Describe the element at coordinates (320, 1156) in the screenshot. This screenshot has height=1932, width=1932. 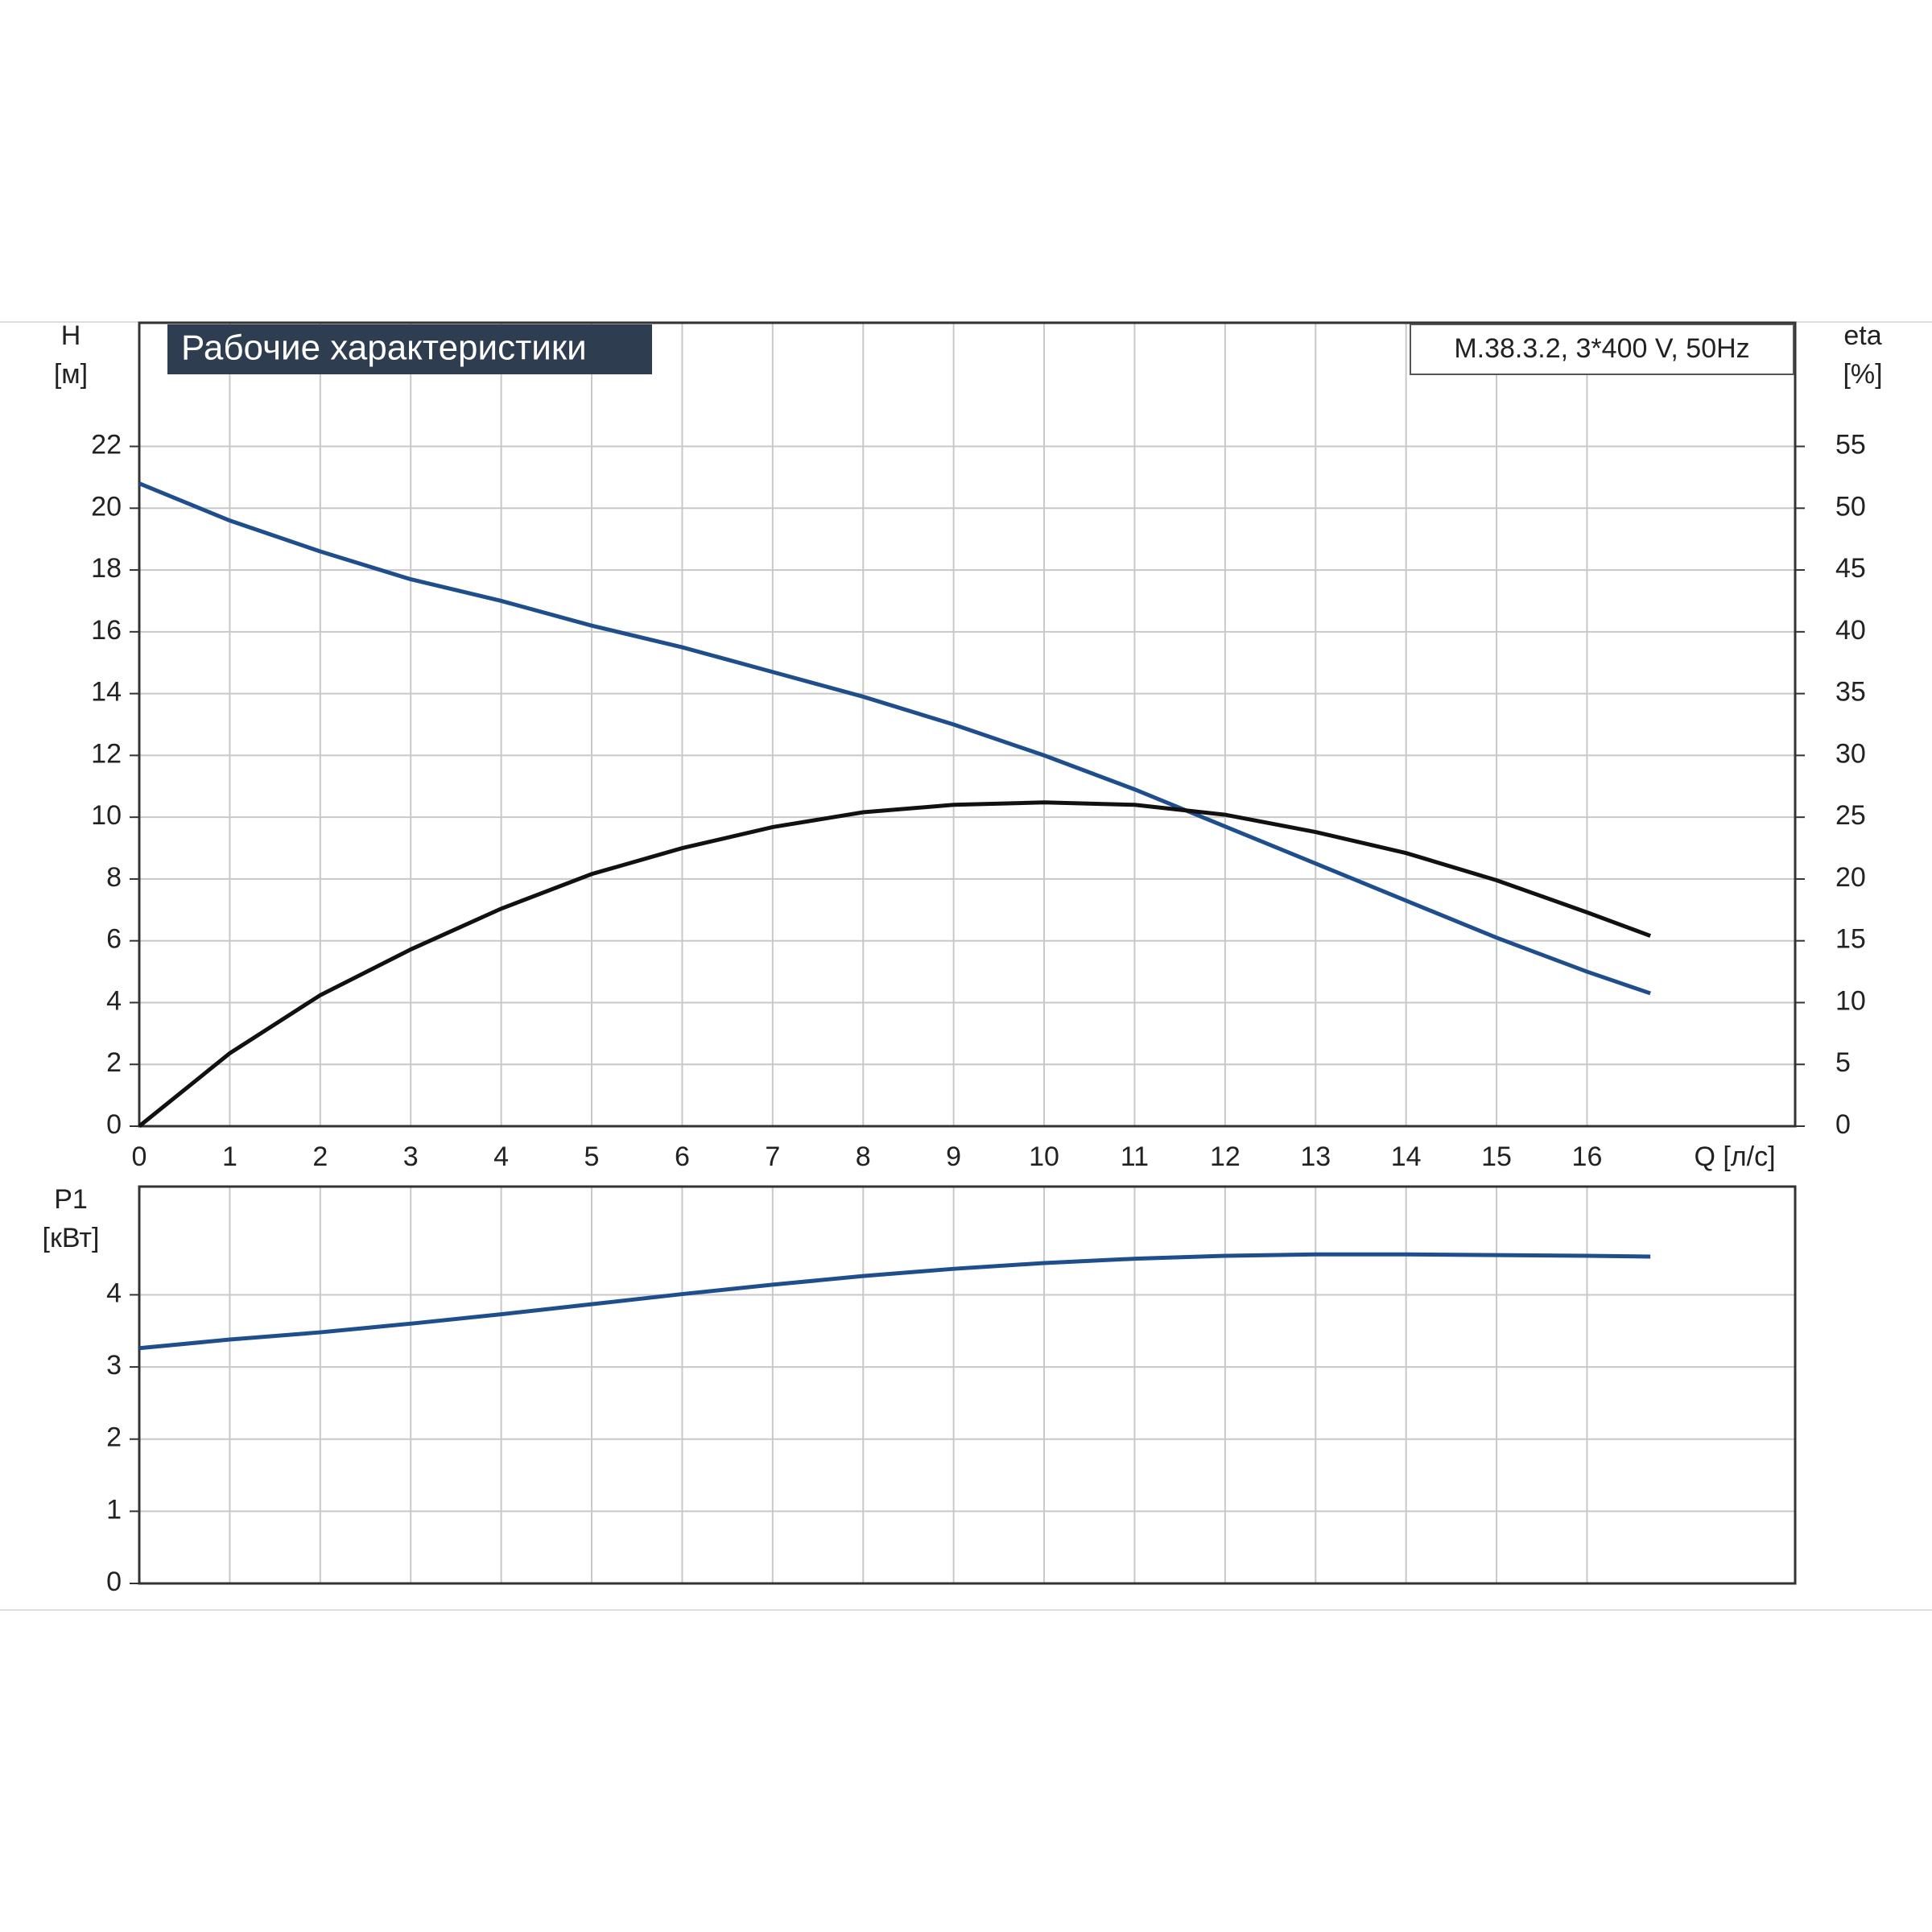
I see `x-tick-label: 2` at that location.